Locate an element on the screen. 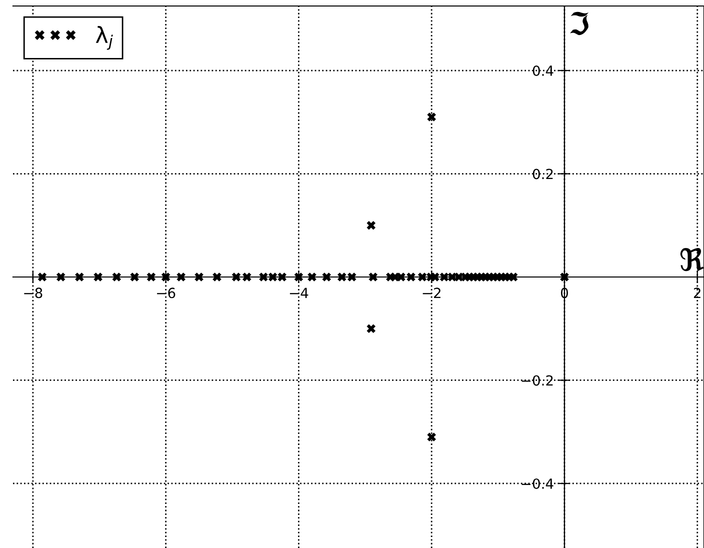 Image resolution: width=704 pixels, height=548 pixels. y-axis-title: ℑ is located at coordinates (579, 24).